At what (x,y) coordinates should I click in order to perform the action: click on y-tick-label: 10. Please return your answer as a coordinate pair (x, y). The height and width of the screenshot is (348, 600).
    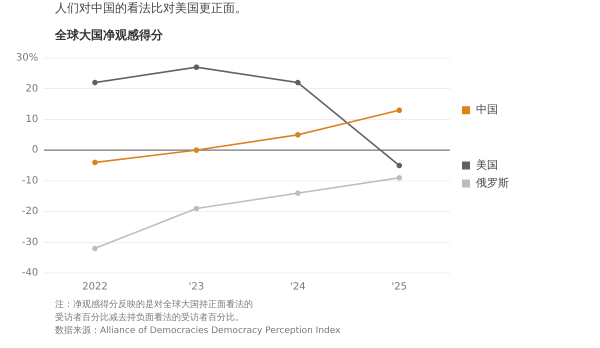
    Looking at the image, I should click on (31, 120).